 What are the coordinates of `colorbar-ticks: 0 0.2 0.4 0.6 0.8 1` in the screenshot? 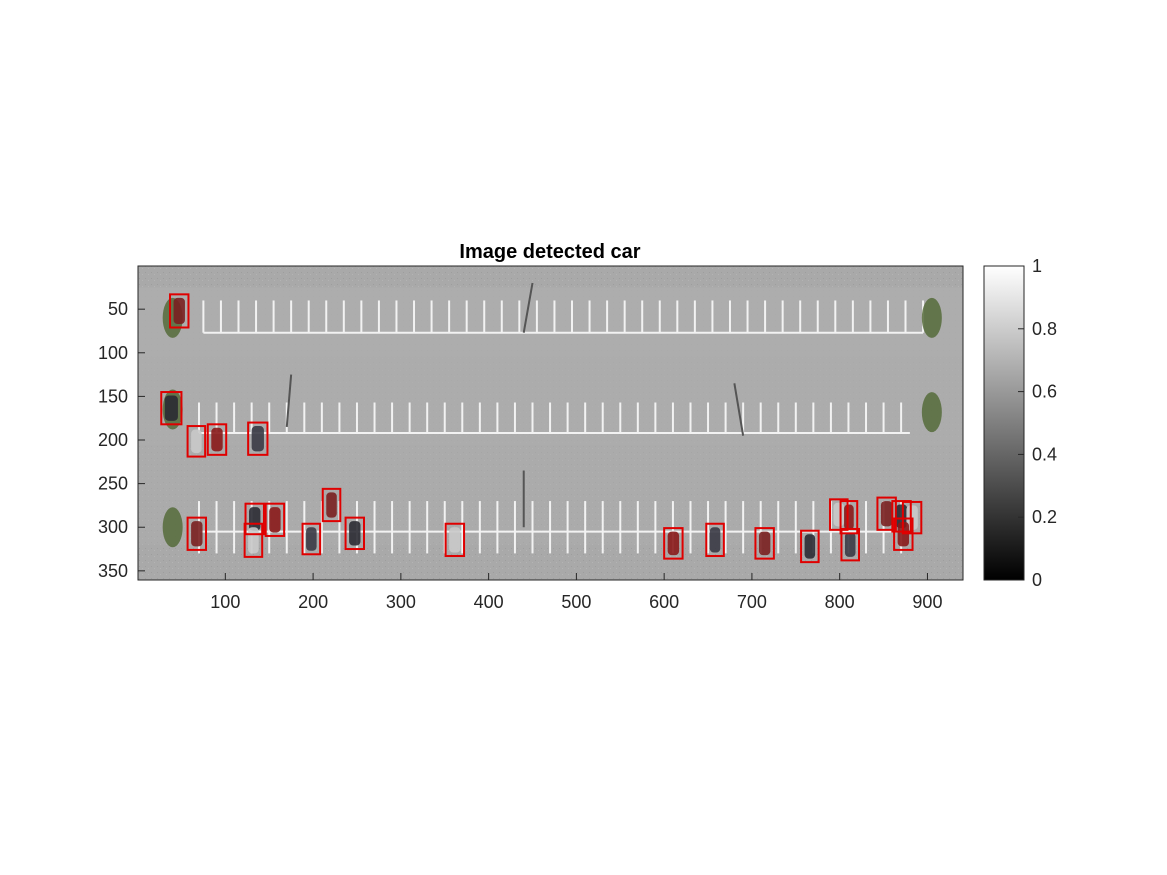 It's located at (1037, 423).